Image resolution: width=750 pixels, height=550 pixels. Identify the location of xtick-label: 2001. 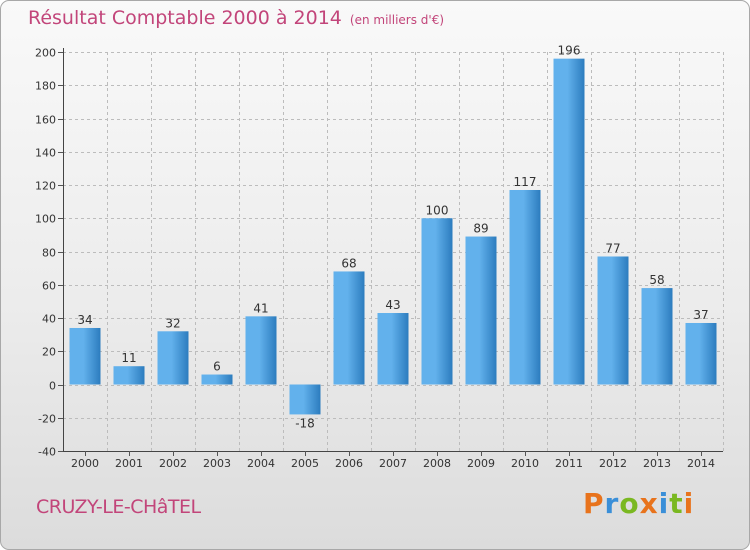
(129, 463).